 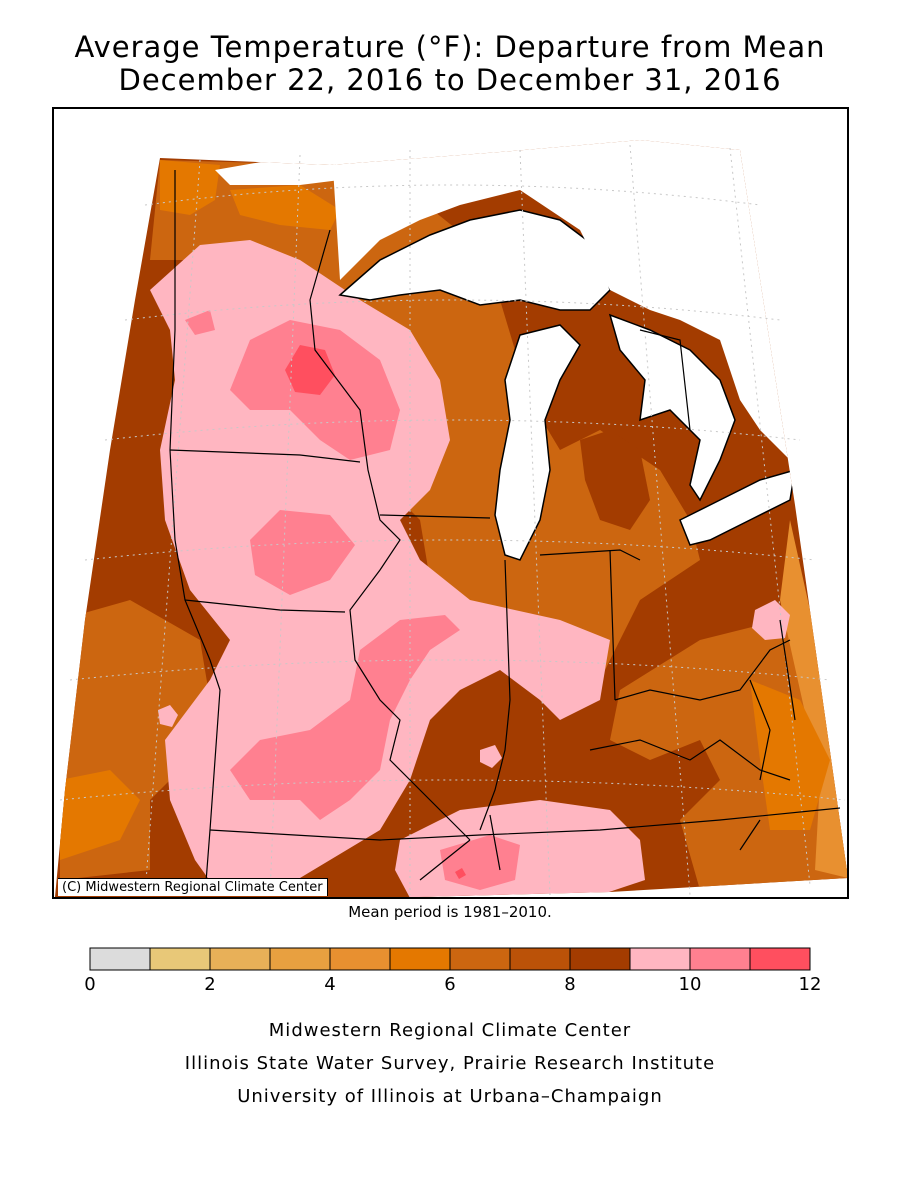 What do you see at coordinates (285, 207) in the screenshot?
I see `anomaly-5-6-region-nw` at bounding box center [285, 207].